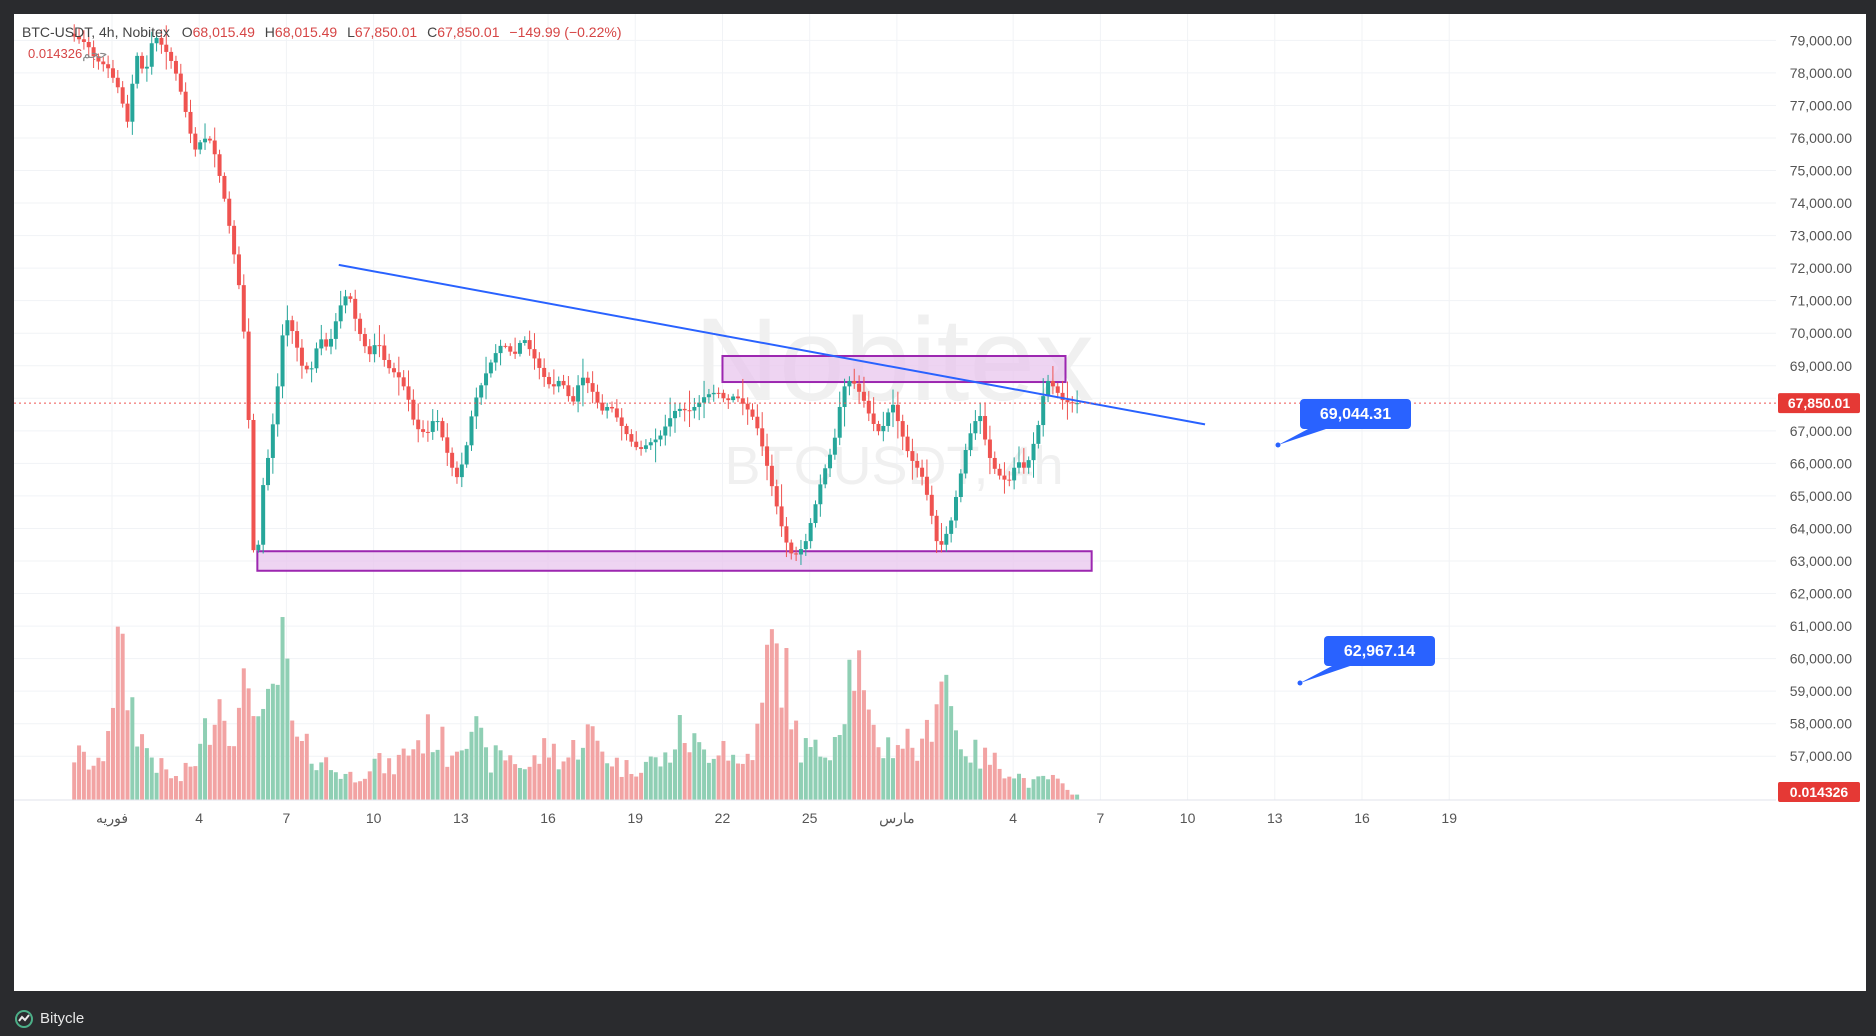  I want to click on y-tick-label: 67,000.00, so click(1821, 431).